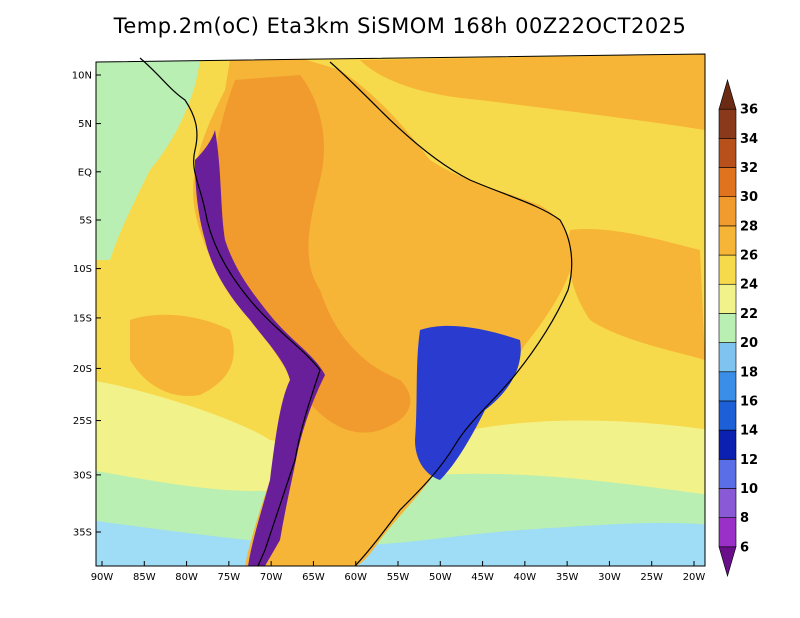 The height and width of the screenshot is (618, 800). What do you see at coordinates (749, 110) in the screenshot?
I see `colorbar-label: 36` at bounding box center [749, 110].